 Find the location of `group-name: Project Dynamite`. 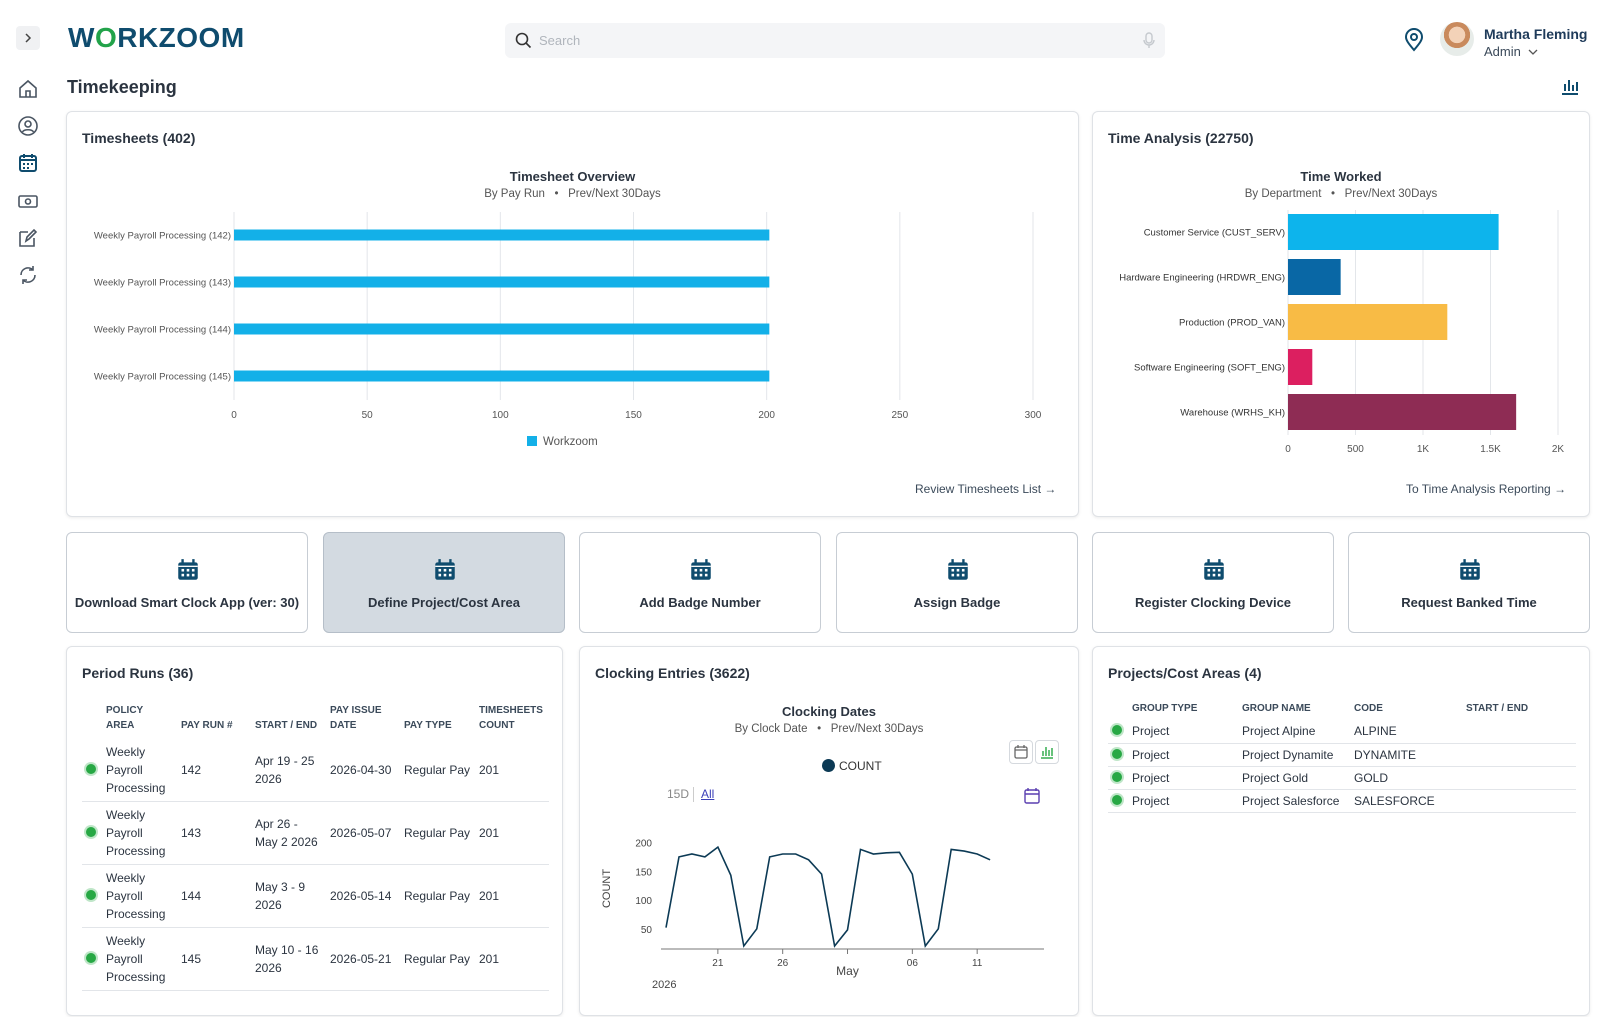

group-name: Project Dynamite is located at coordinates (1294, 755).